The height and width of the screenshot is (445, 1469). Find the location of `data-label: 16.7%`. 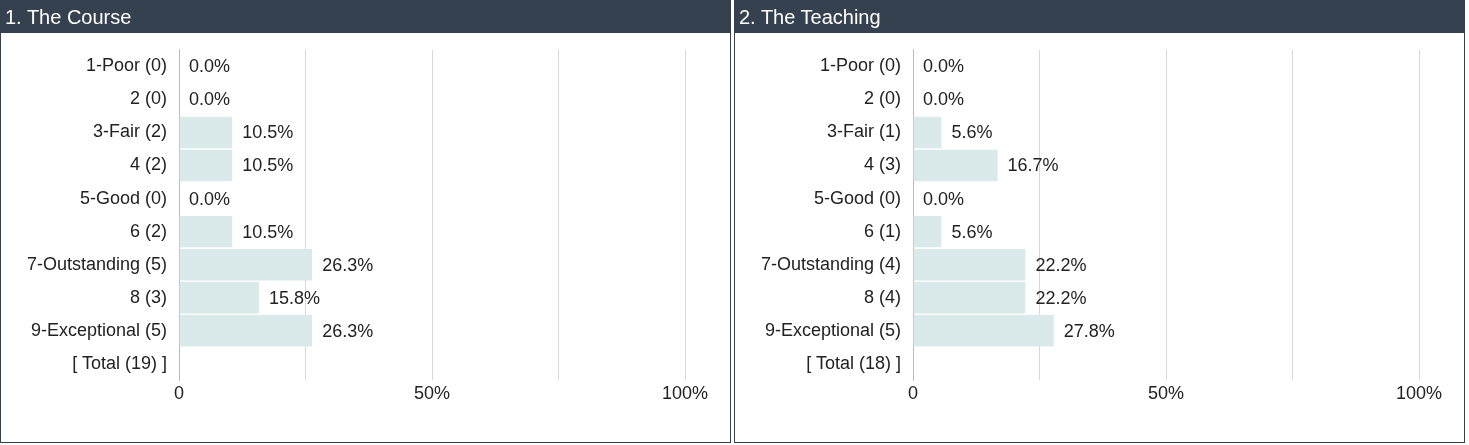

data-label: 16.7% is located at coordinates (1033, 165).